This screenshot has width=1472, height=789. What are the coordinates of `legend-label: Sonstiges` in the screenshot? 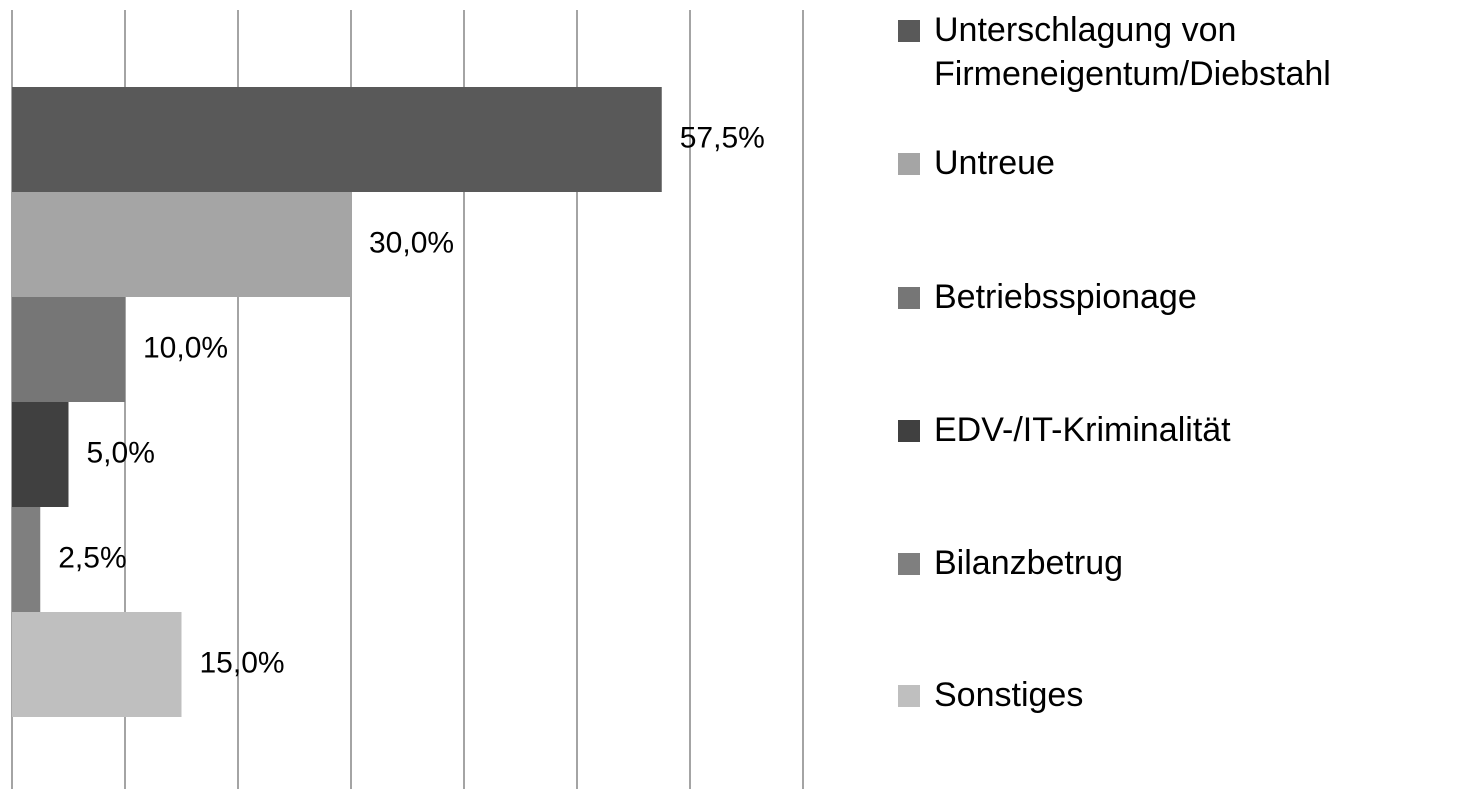 It's located at (1009, 695).